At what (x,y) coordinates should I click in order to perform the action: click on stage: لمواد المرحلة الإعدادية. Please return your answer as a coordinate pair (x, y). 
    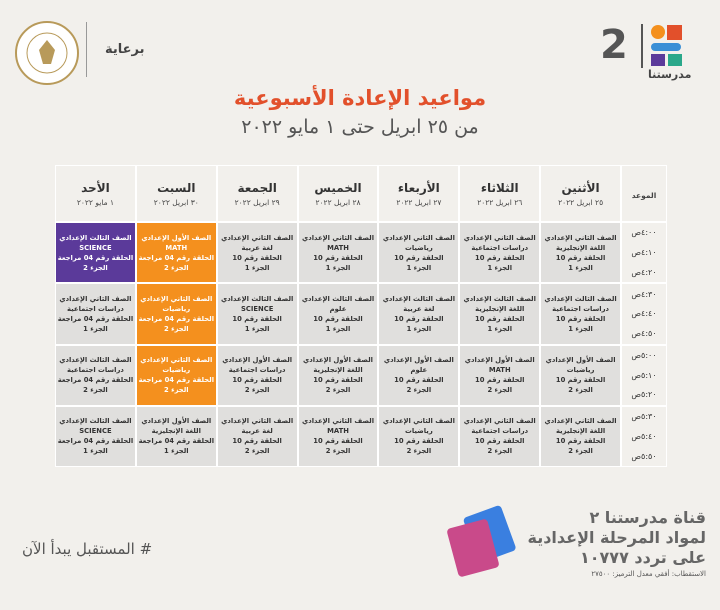
    Looking at the image, I should click on (616, 537).